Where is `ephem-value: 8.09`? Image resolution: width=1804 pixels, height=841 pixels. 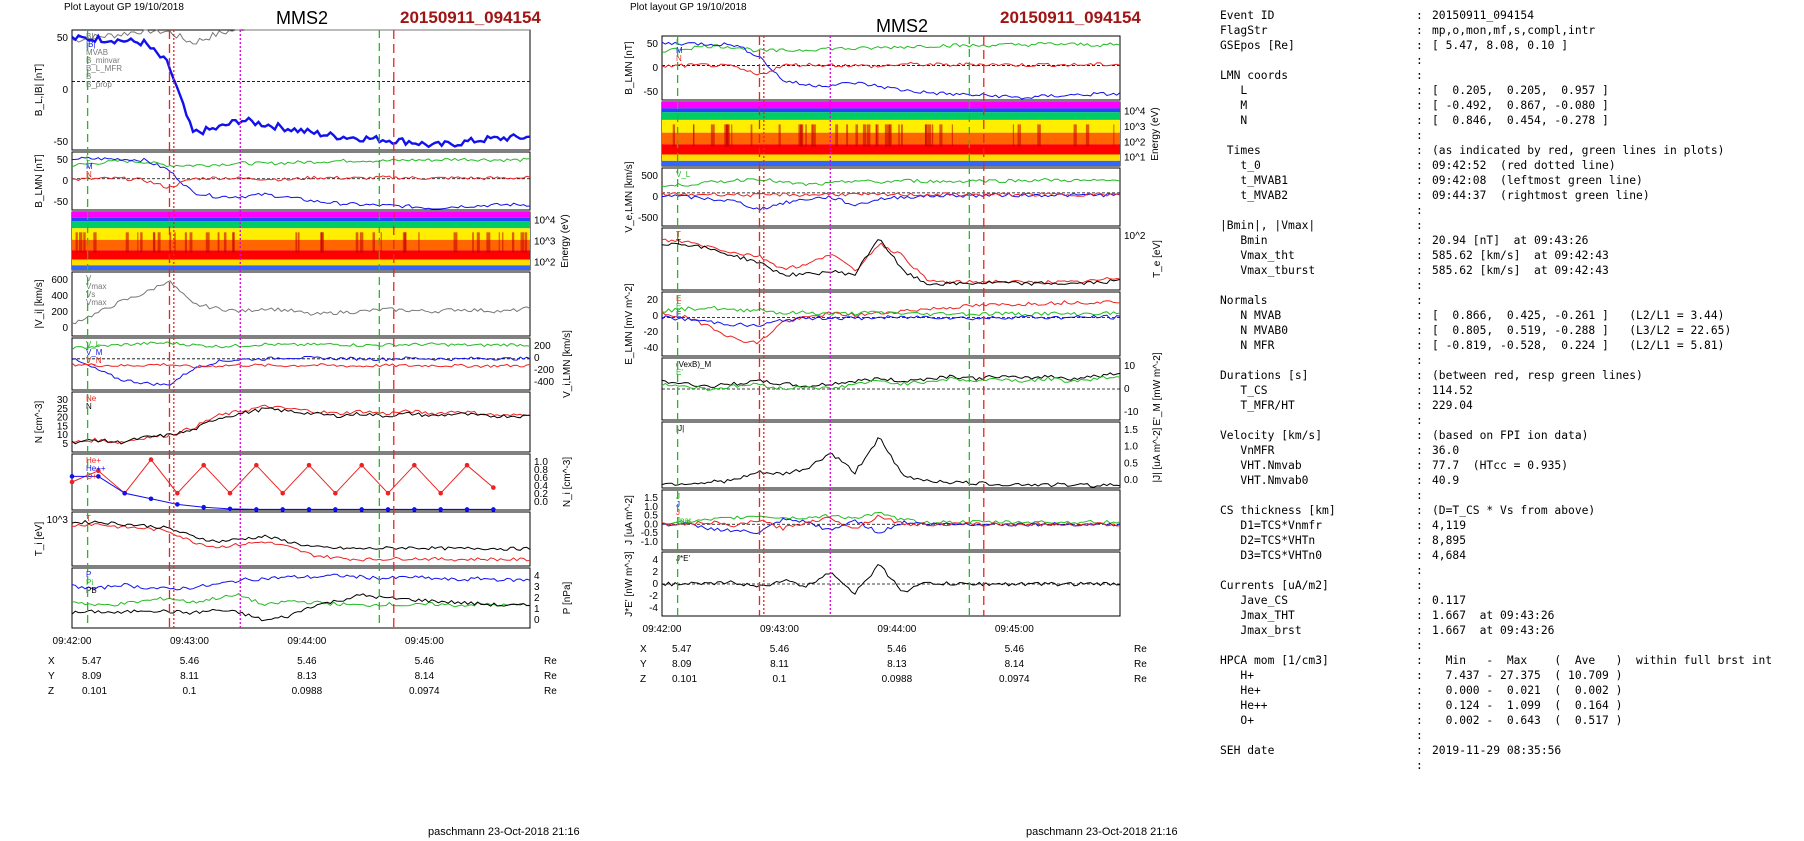
ephem-value: 8.09 is located at coordinates (682, 664).